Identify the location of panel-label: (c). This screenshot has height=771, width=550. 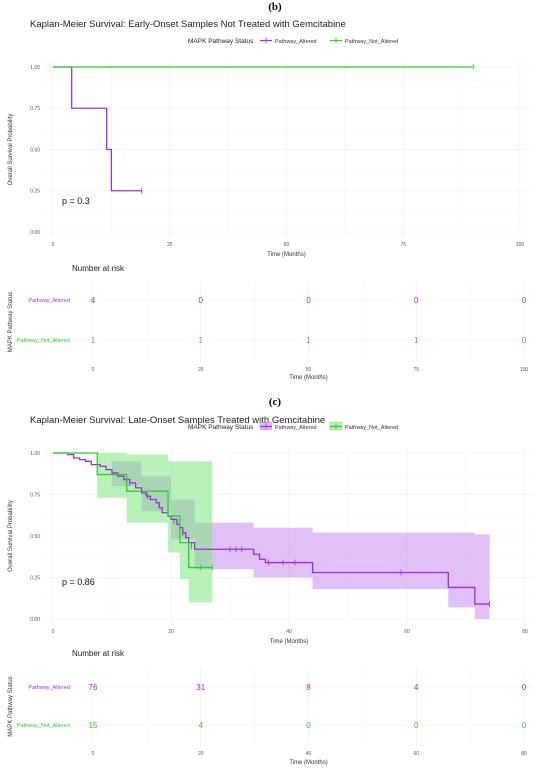
(275, 402).